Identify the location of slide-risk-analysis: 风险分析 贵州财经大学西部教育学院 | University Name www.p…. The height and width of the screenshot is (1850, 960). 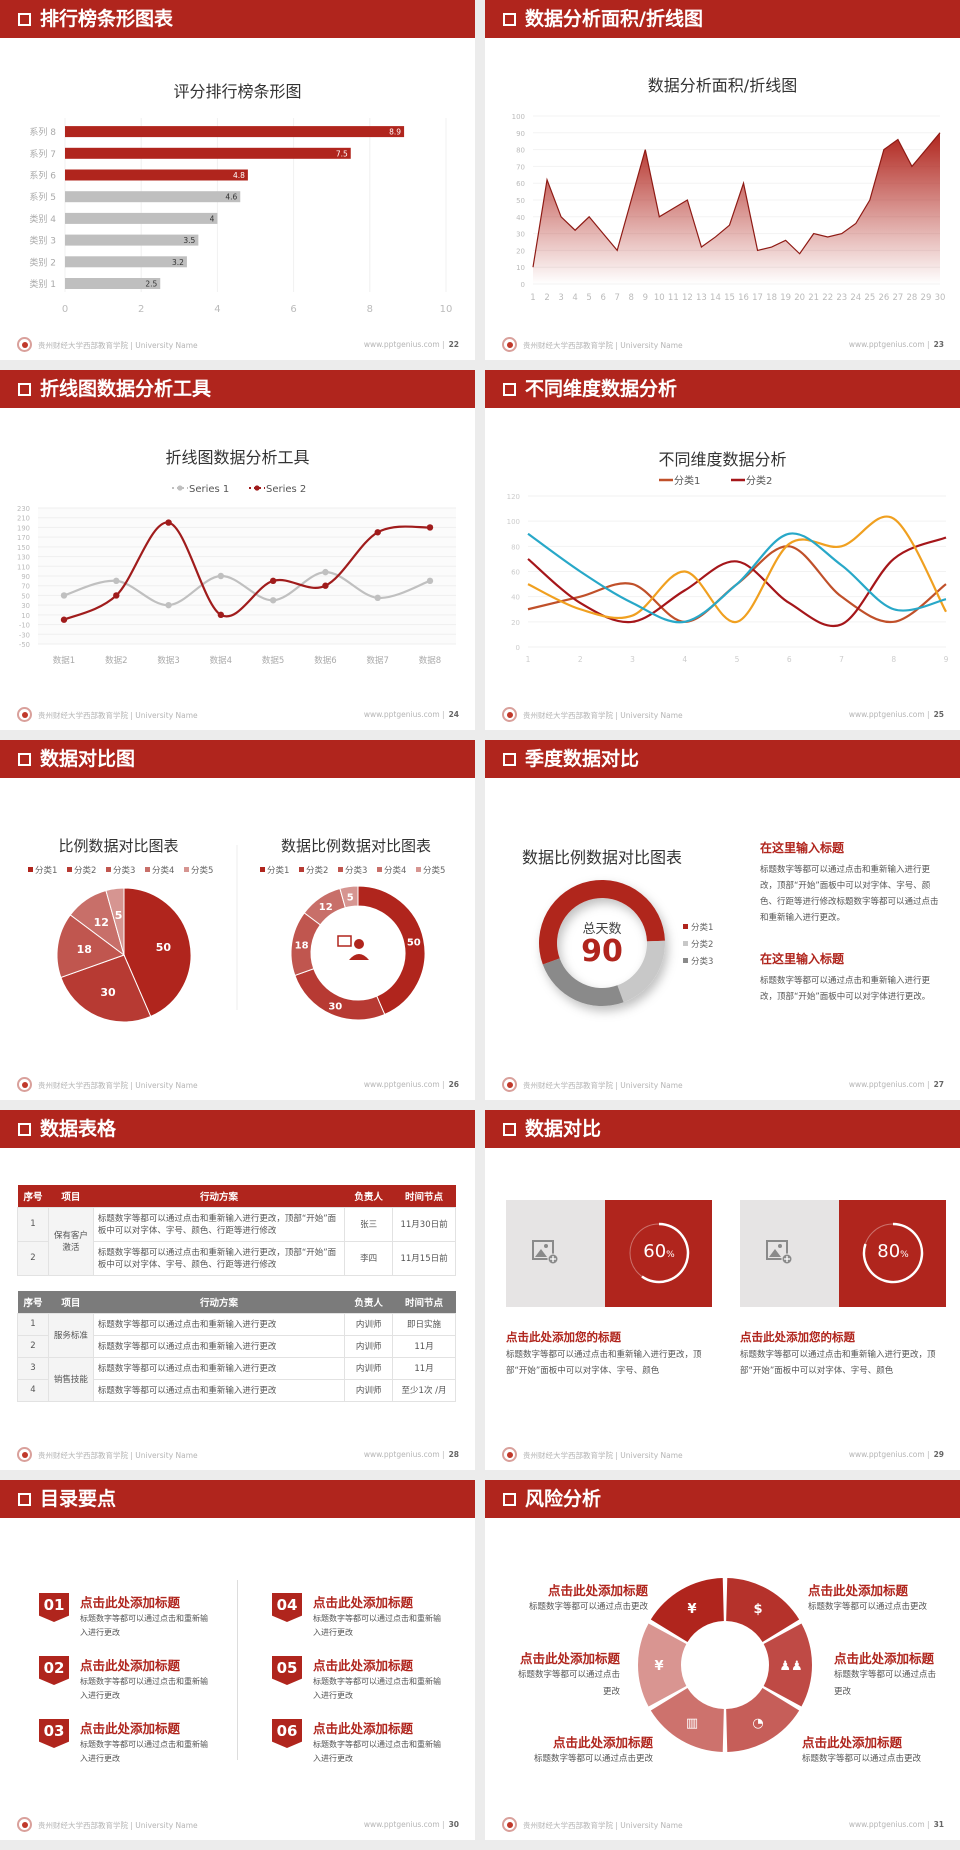
(722, 1660).